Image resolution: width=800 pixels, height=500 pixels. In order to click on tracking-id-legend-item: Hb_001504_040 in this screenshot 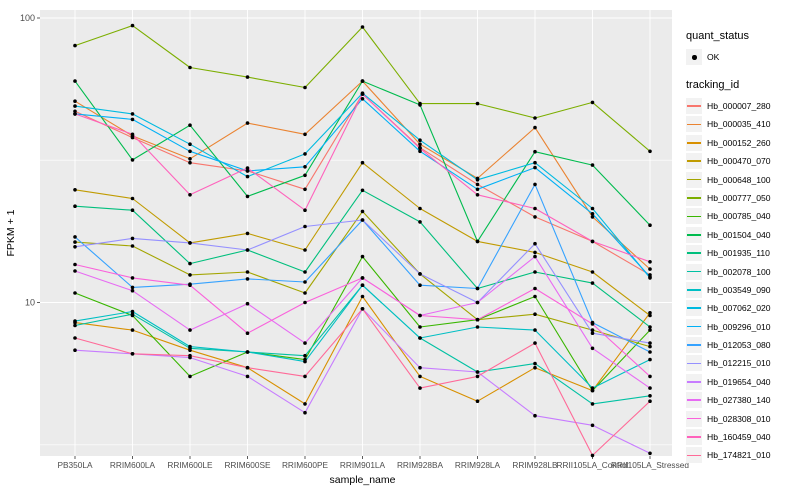, I will do `click(742, 234)`.